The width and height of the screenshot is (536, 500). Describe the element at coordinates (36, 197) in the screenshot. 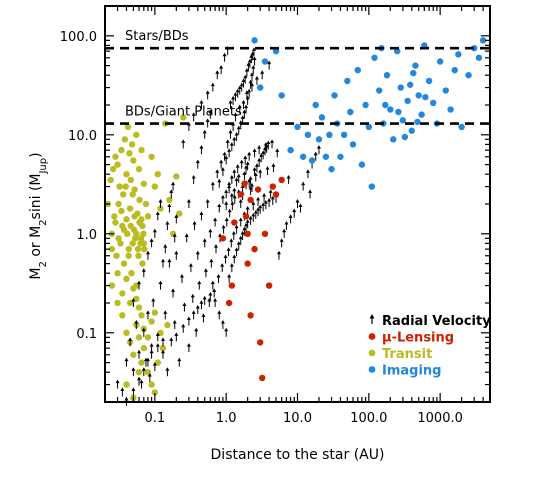

I see `y-axis-label-text: sini (M` at that location.